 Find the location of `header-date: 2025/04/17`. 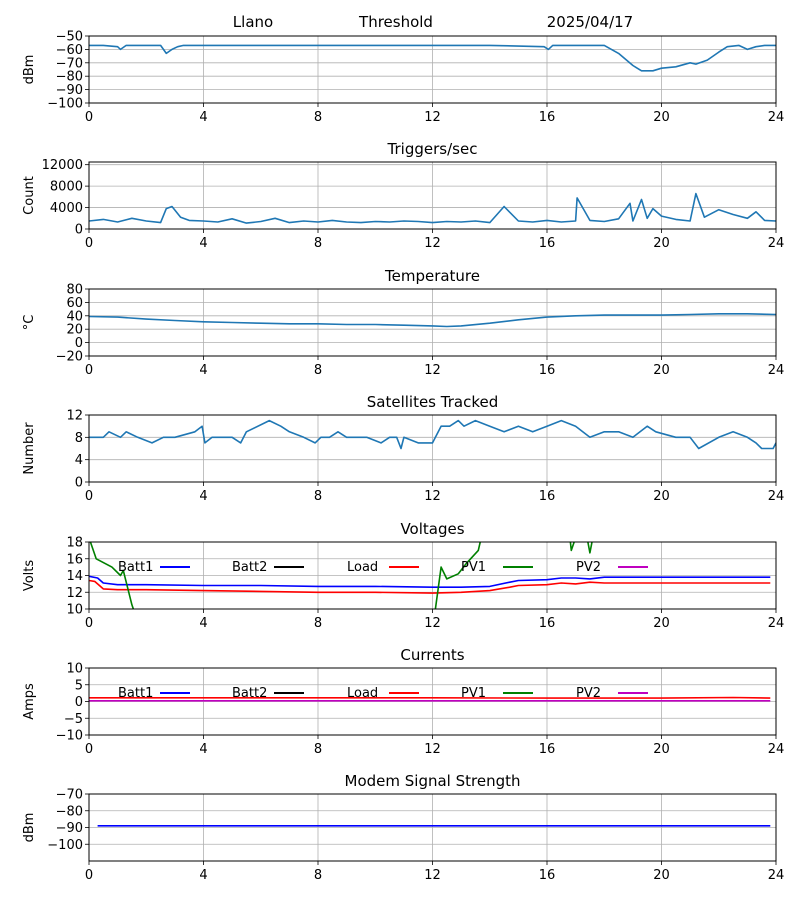

header-date: 2025/04/17 is located at coordinates (590, 22).